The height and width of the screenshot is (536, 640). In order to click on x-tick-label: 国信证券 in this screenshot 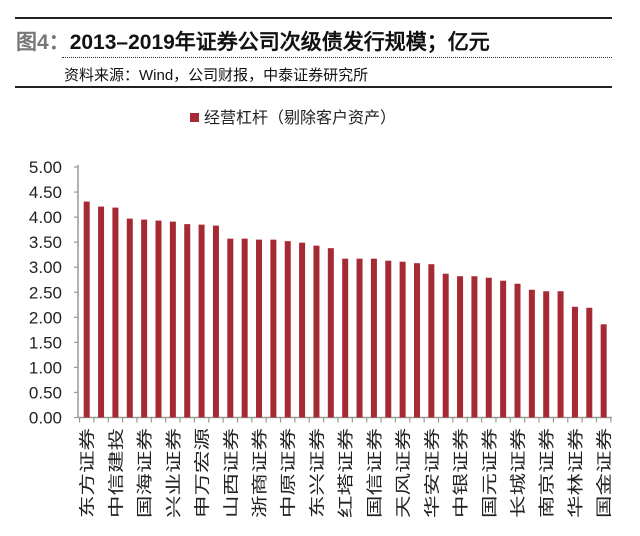, I will do `click(374, 473)`.